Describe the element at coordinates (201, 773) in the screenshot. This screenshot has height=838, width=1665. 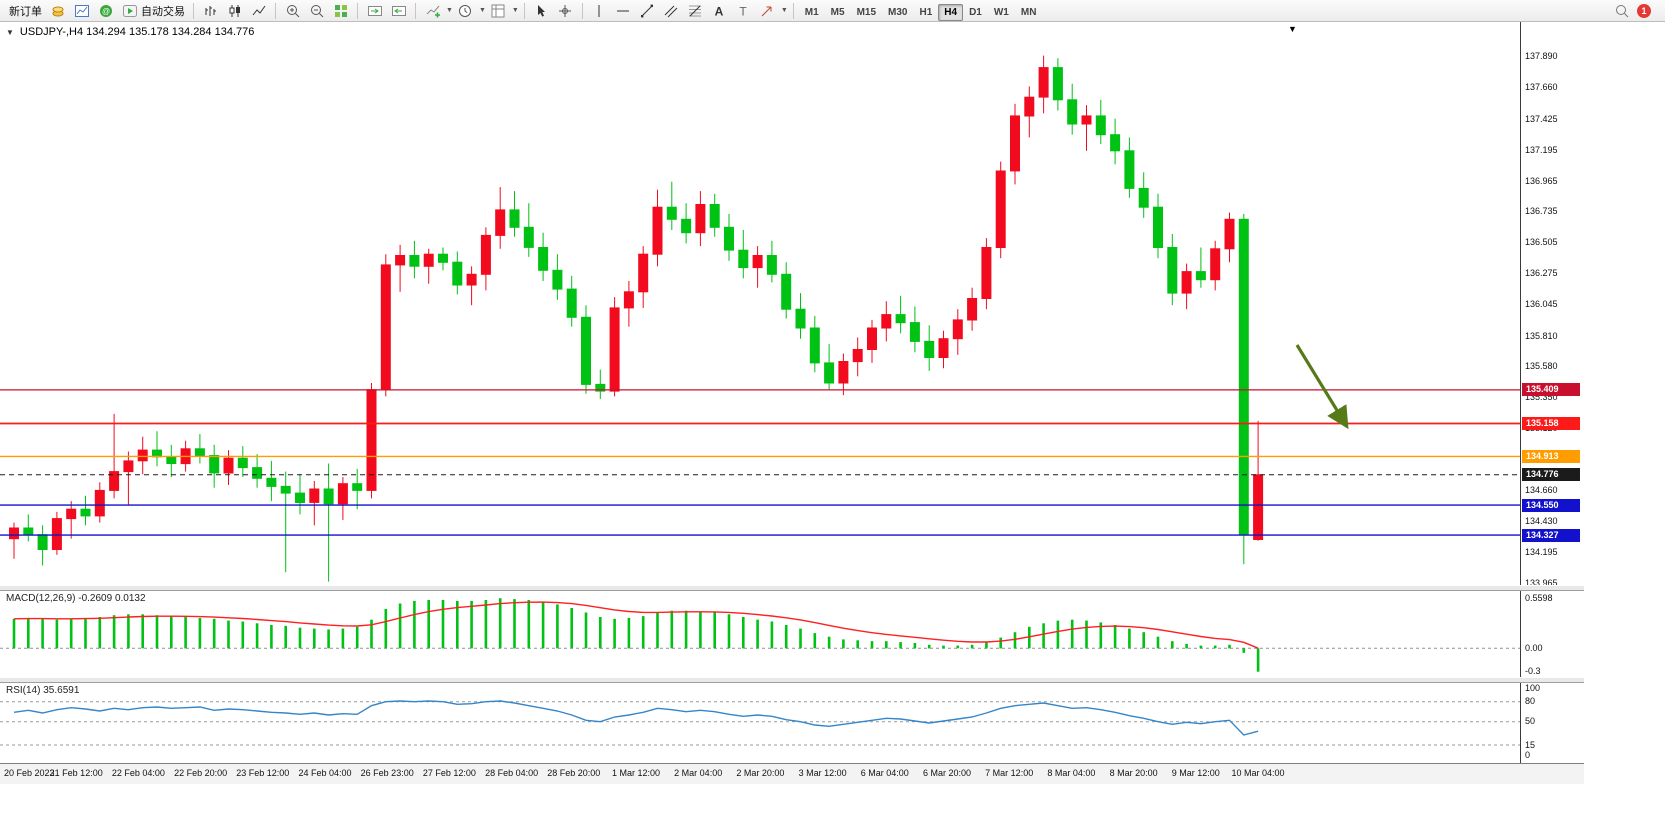
I see `time-axis-label: 22 Feb 20:00` at that location.